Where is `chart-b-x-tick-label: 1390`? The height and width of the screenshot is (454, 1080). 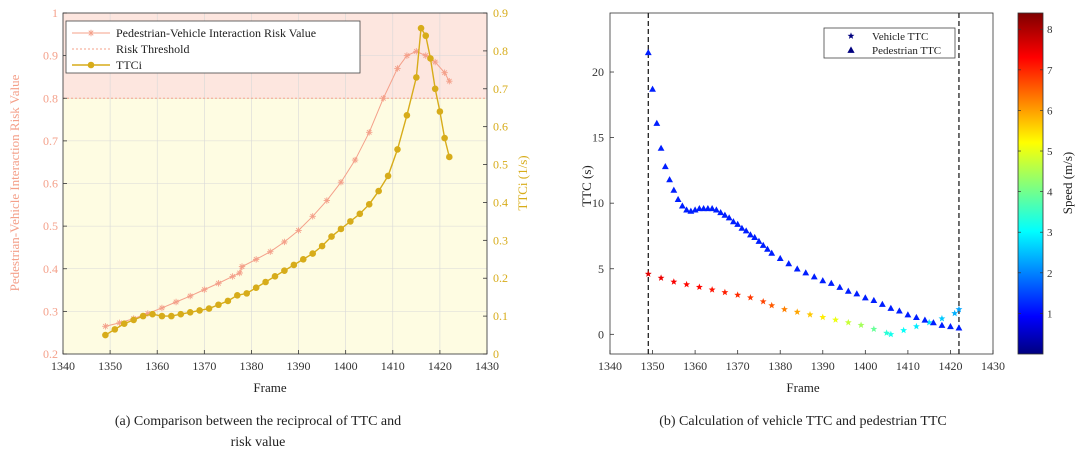 chart-b-x-tick-label: 1390 is located at coordinates (823, 366).